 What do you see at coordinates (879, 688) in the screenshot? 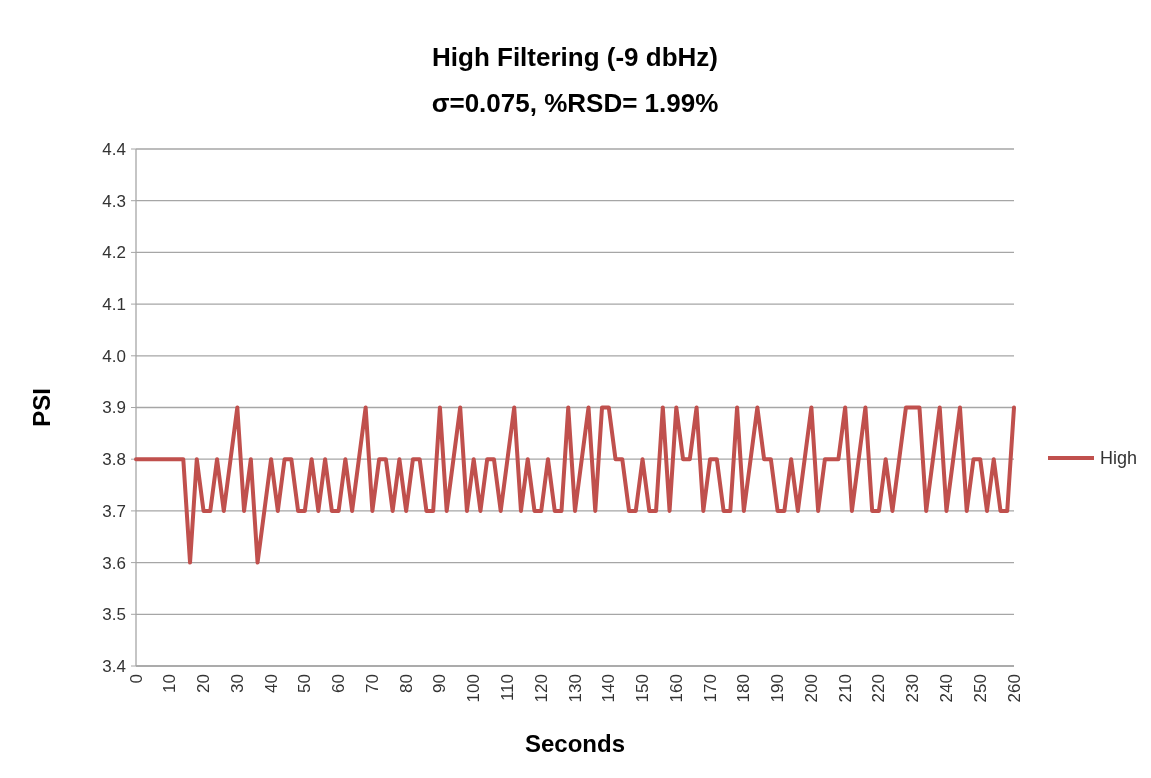
I see `x-tick-label: 220` at bounding box center [879, 688].